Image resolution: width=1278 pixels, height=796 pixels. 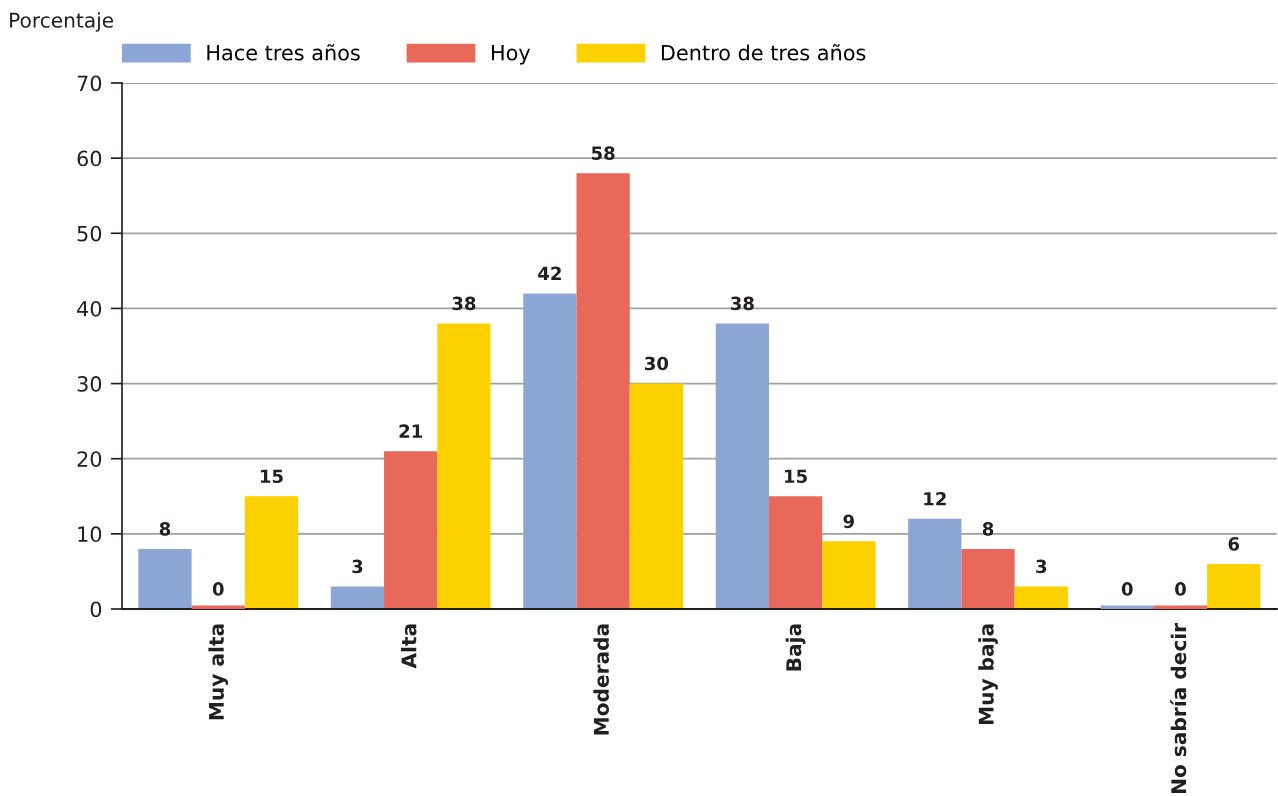 I want to click on y-tick-label: 30, so click(x=89, y=384).